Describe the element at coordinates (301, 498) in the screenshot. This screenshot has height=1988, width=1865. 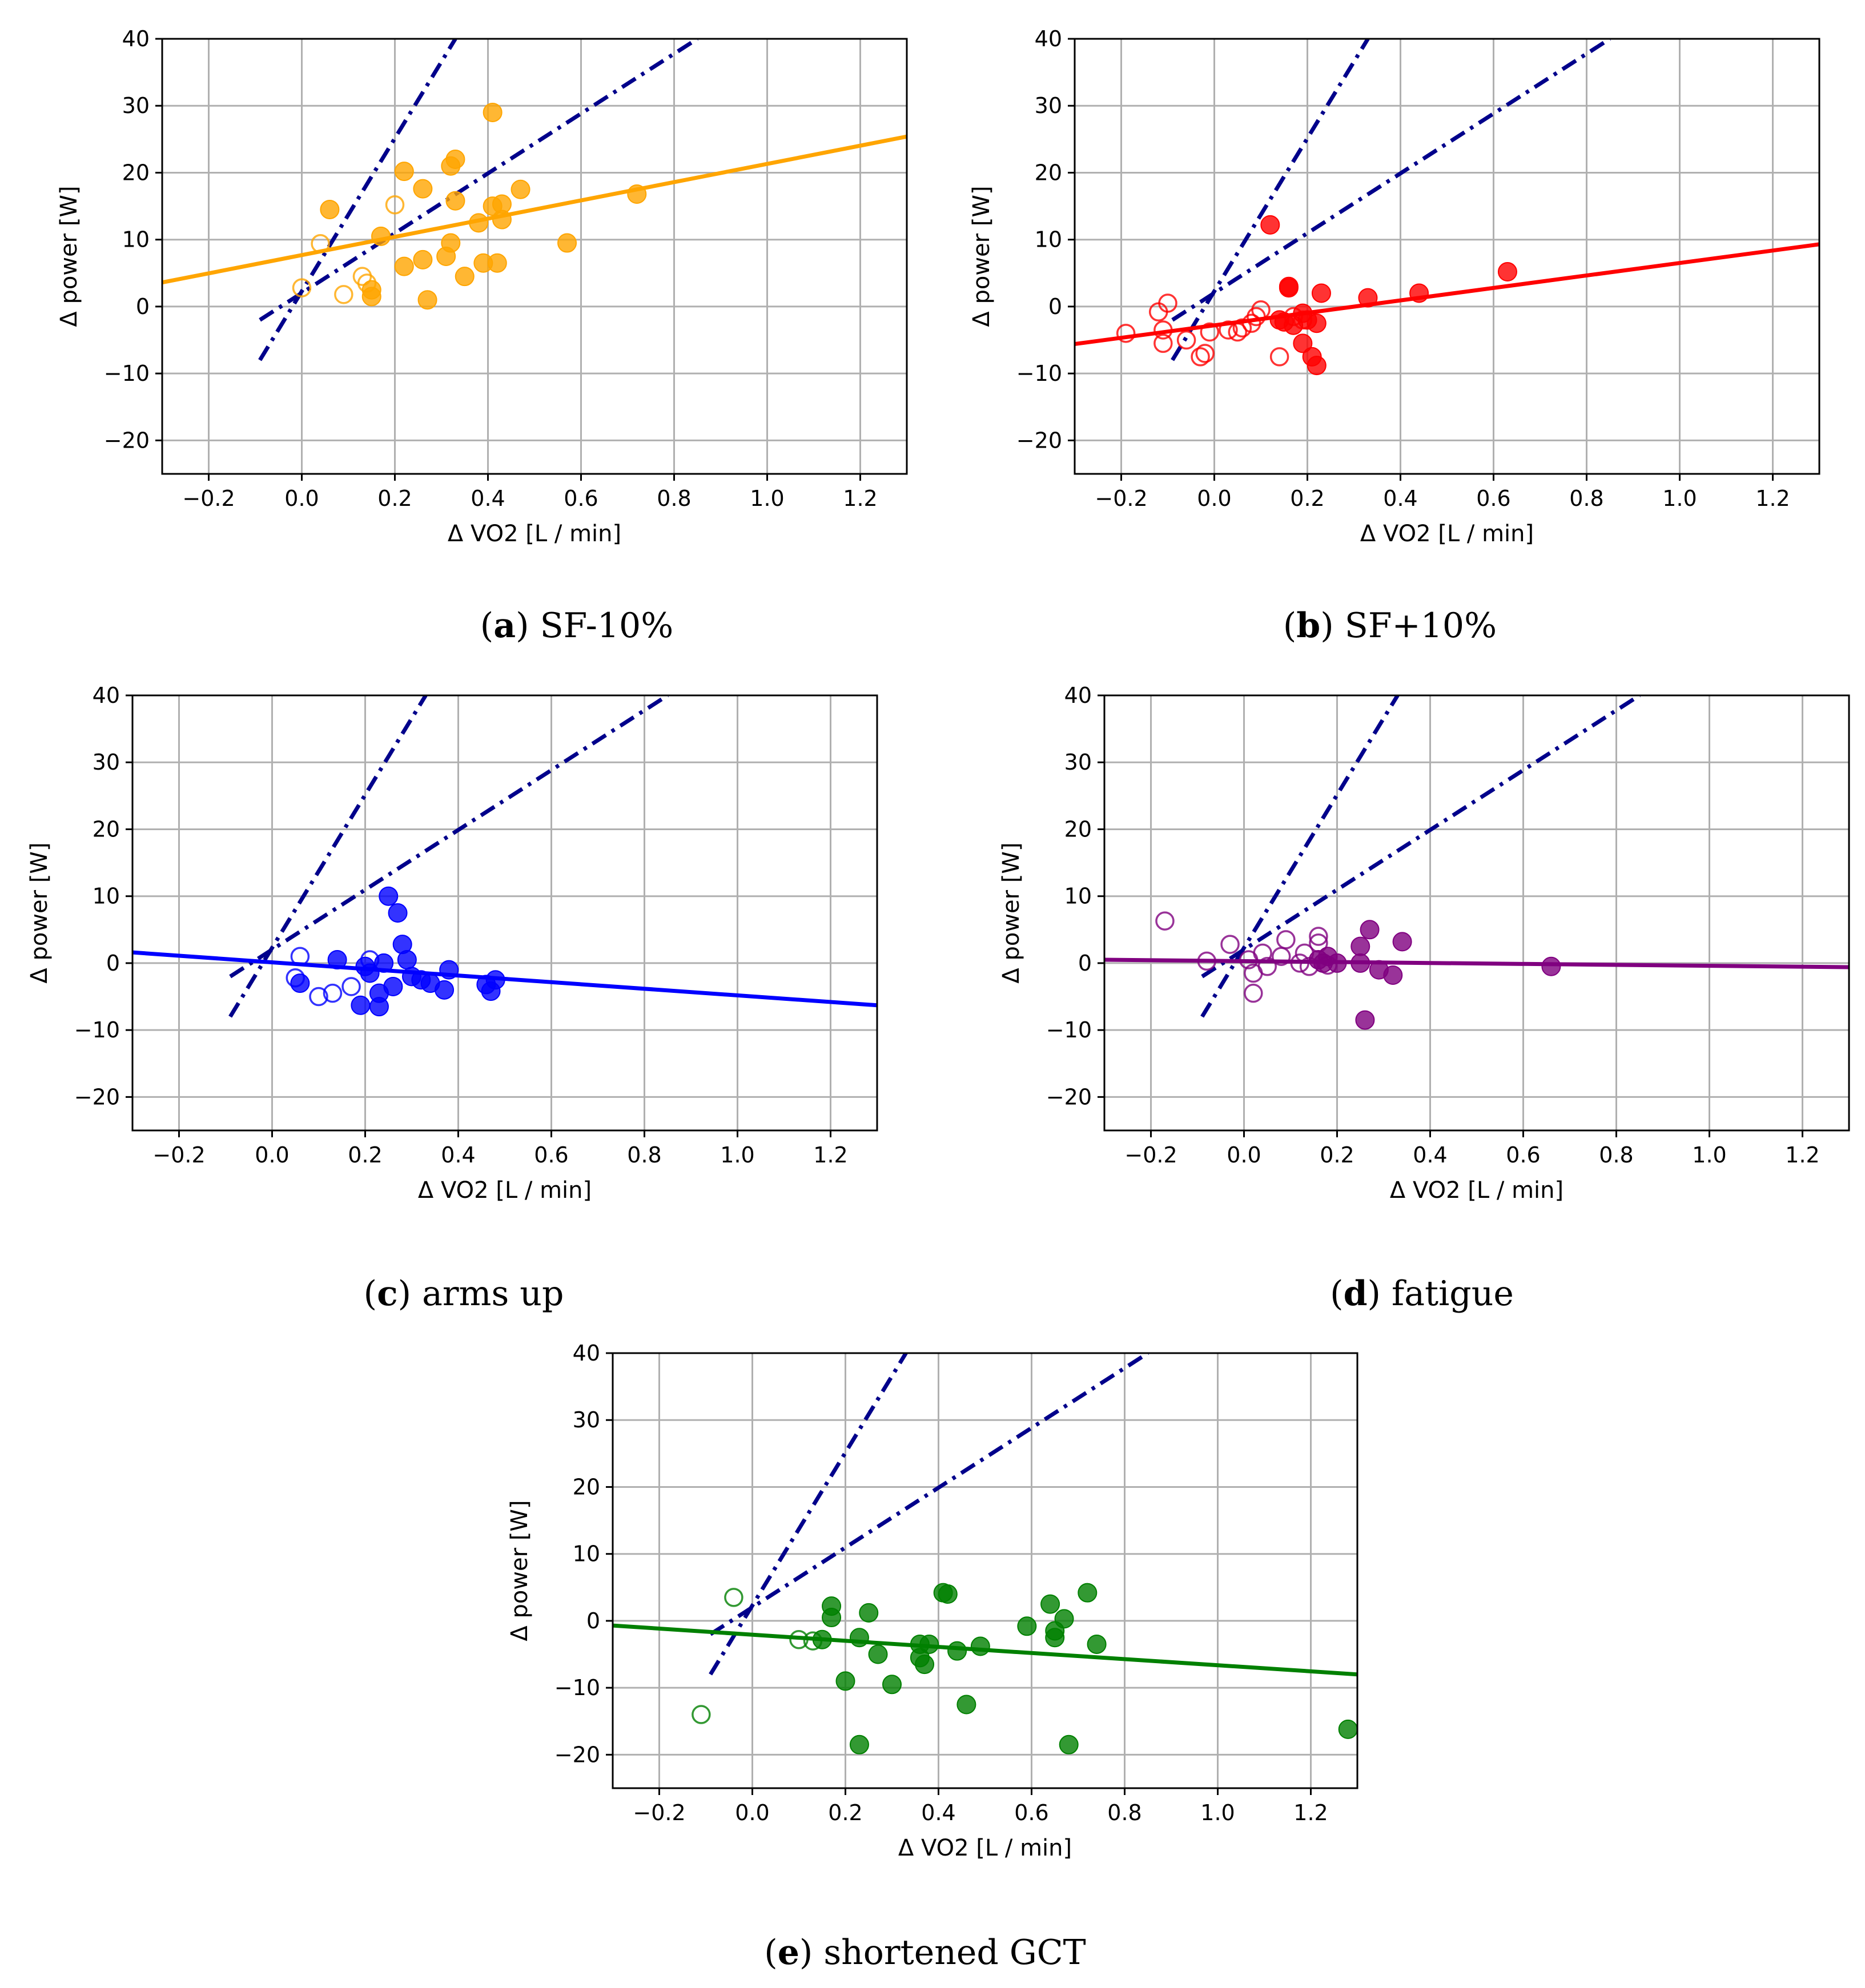
I see `xtick-label-a-1: 0.0` at that location.